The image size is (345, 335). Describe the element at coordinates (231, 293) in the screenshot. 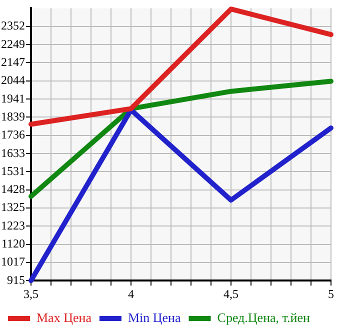

I see `x-tick-label: 4,5` at that location.